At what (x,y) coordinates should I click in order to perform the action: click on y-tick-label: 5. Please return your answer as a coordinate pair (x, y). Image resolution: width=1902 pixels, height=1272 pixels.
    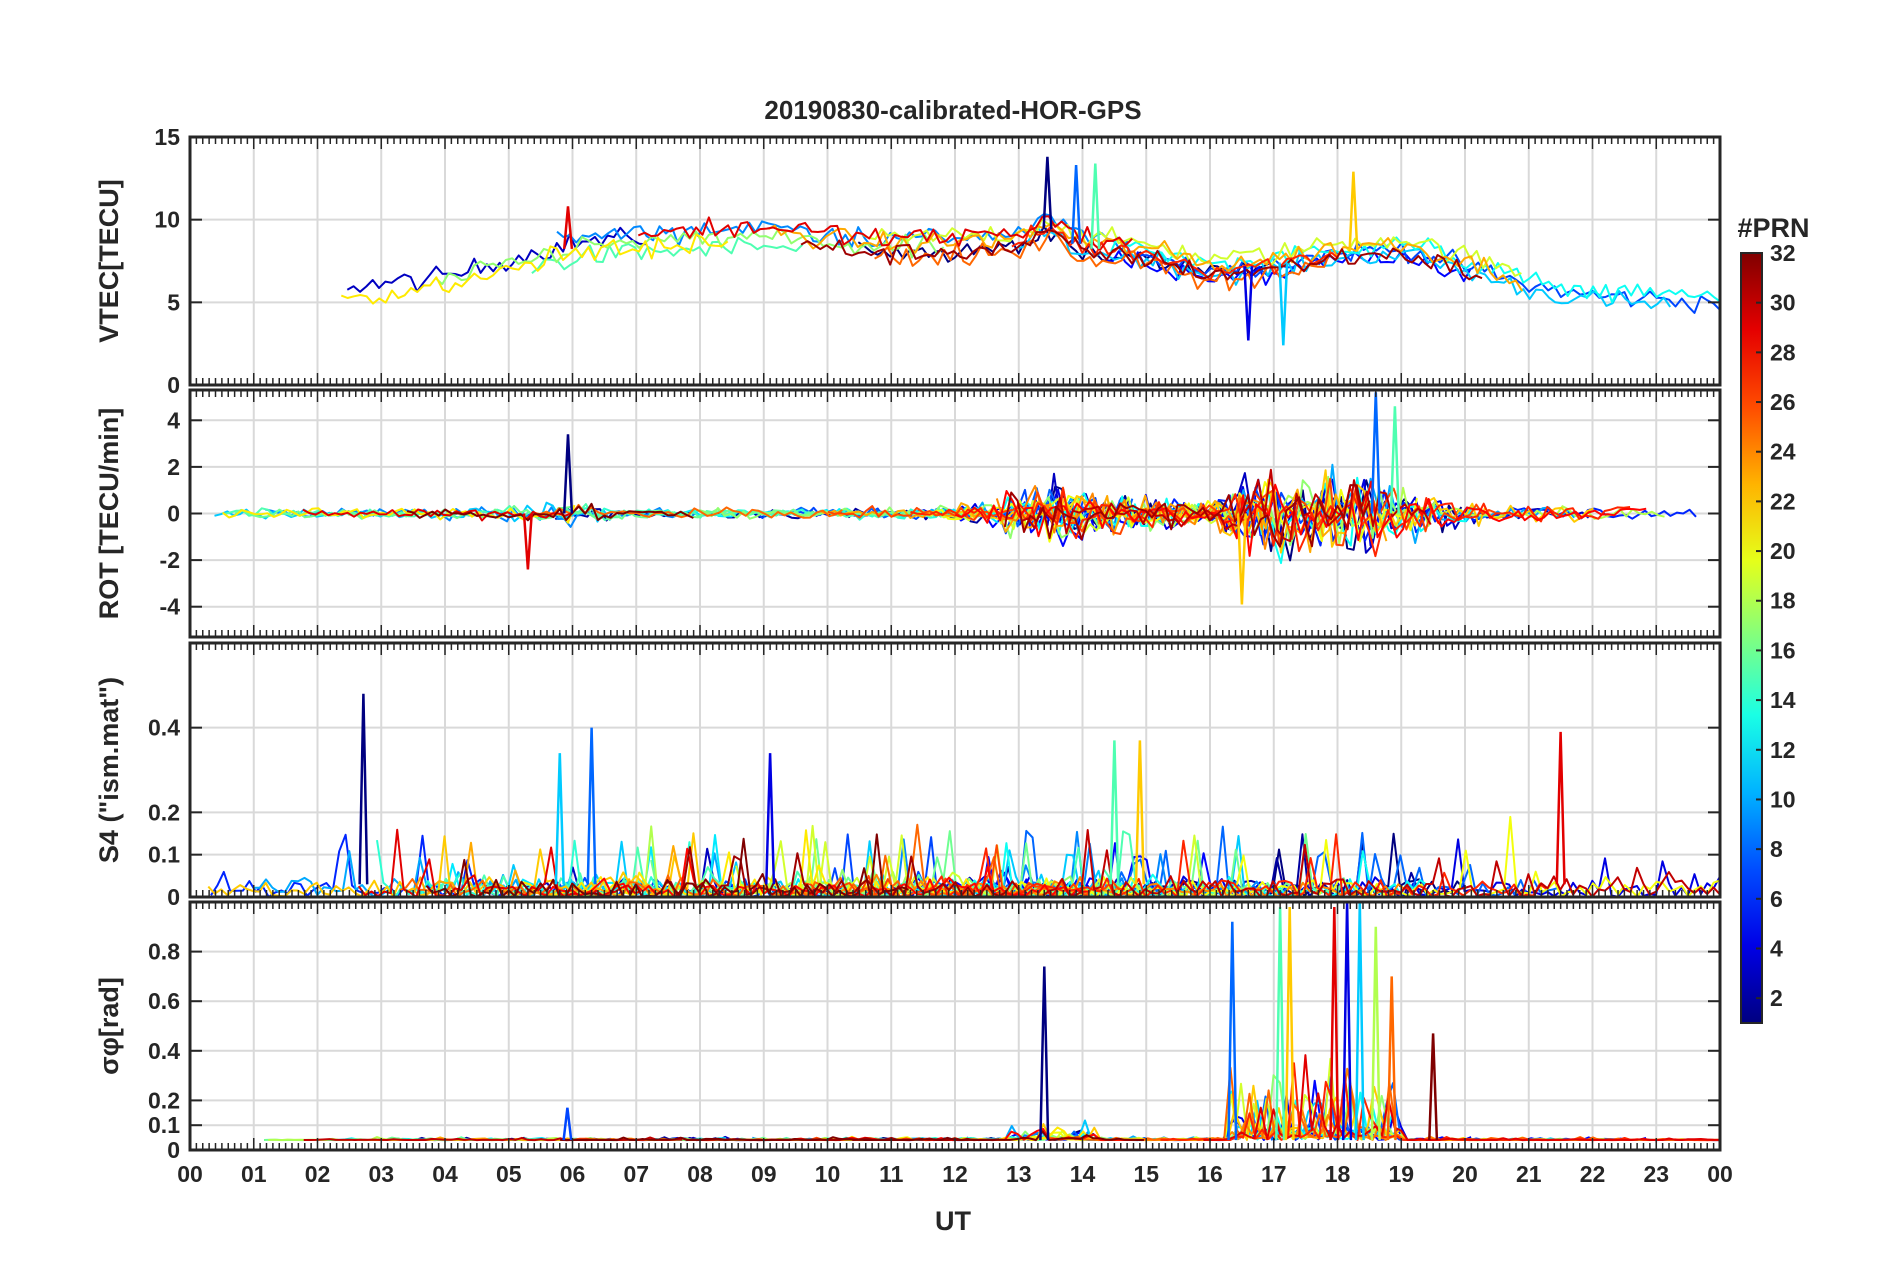
    Looking at the image, I should click on (173, 302).